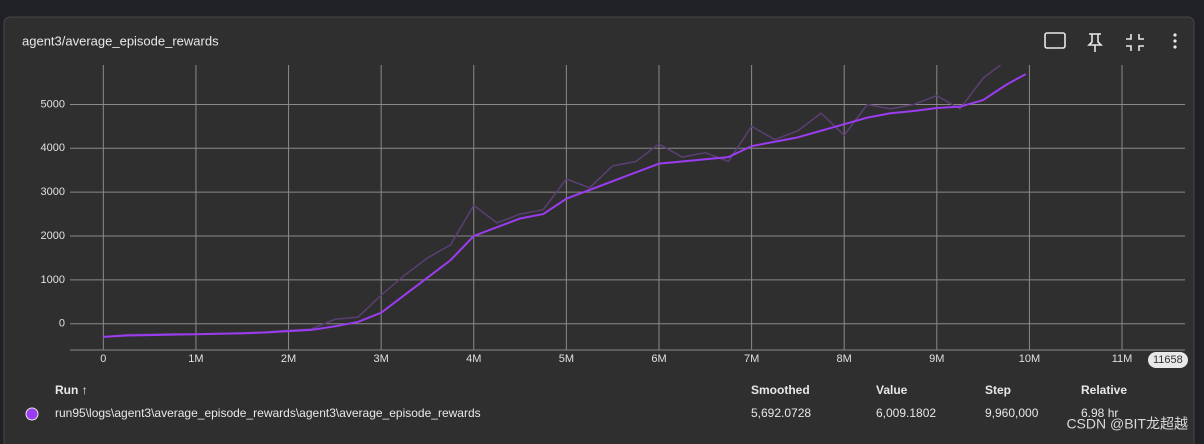 The height and width of the screenshot is (444, 1204). What do you see at coordinates (32, 414) in the screenshot?
I see `run-color` at bounding box center [32, 414].